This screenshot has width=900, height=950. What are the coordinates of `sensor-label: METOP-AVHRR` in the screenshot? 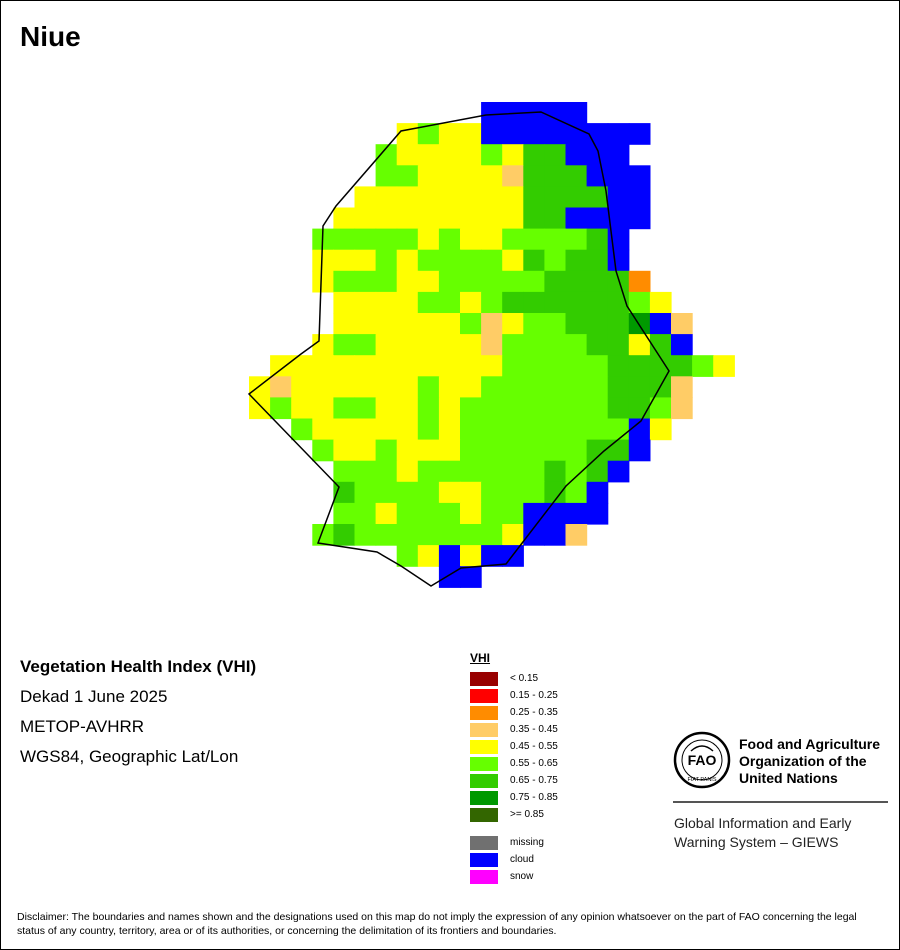 It's located at (82, 726).